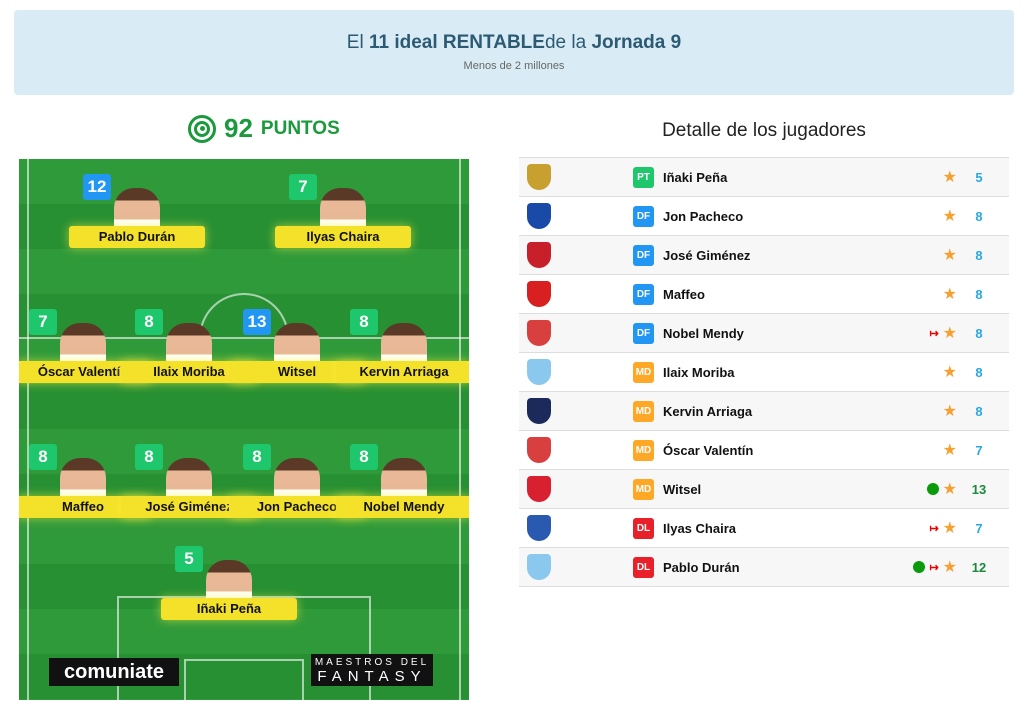 The width and height of the screenshot is (1029, 723). I want to click on player-card: 7 Ilyas Chaira, so click(343, 211).